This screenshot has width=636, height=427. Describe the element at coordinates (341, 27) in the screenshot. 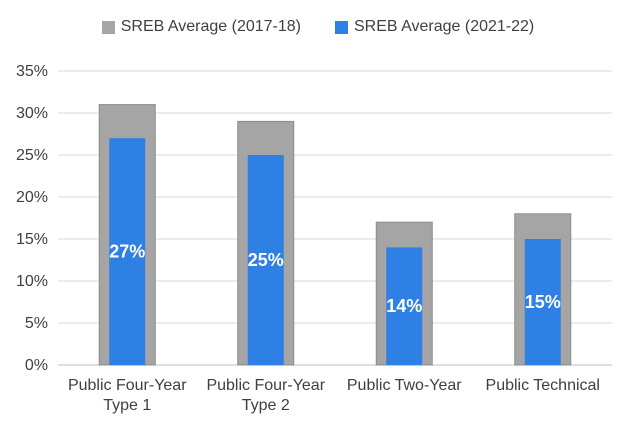

I see `legend-swatch-blue` at that location.